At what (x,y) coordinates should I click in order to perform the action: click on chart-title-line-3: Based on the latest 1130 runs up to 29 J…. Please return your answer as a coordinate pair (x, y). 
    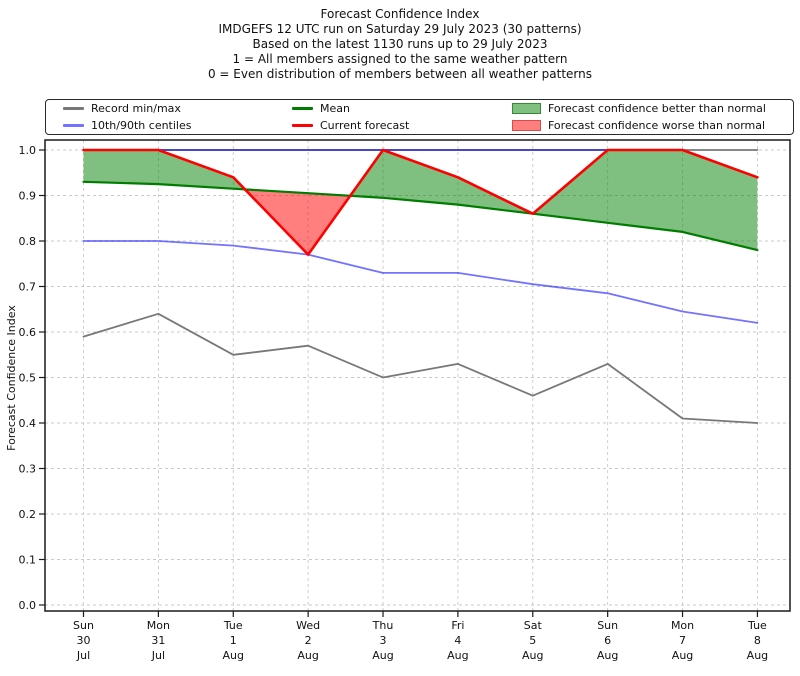
    Looking at the image, I should click on (400, 44).